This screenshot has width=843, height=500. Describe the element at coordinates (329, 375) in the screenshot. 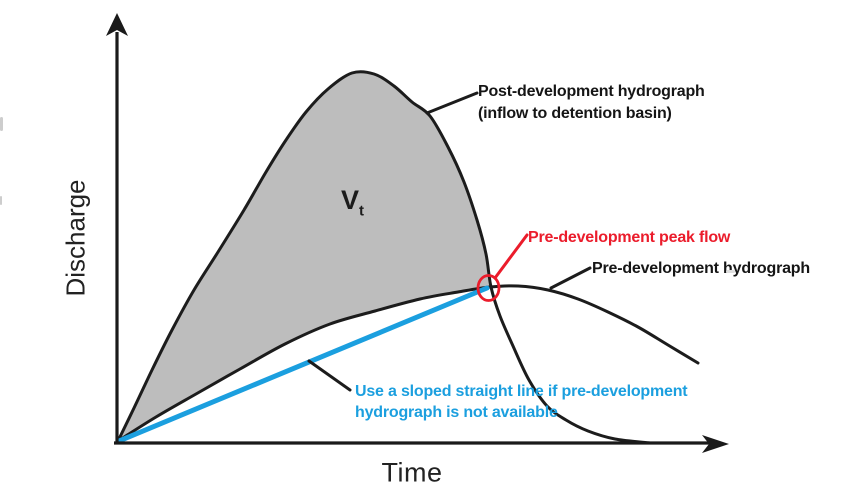

I see `note-leader-line` at that location.